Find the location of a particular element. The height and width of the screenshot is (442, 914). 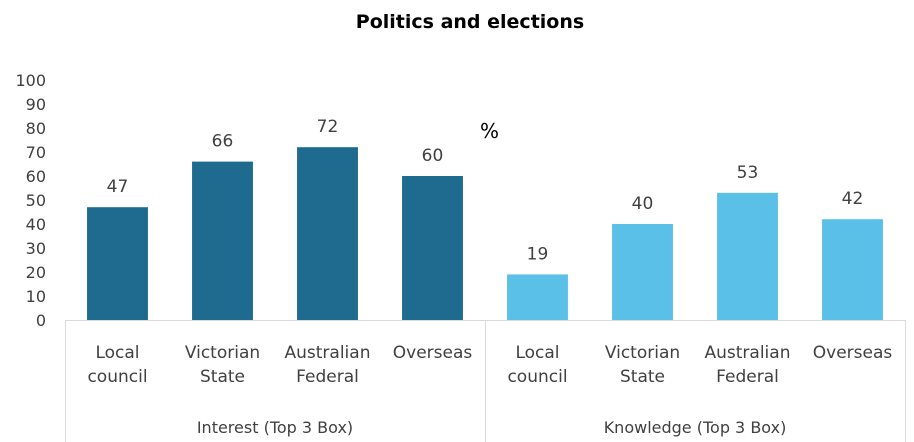

group-label: Interest (Top 3 Box) is located at coordinates (275, 427).